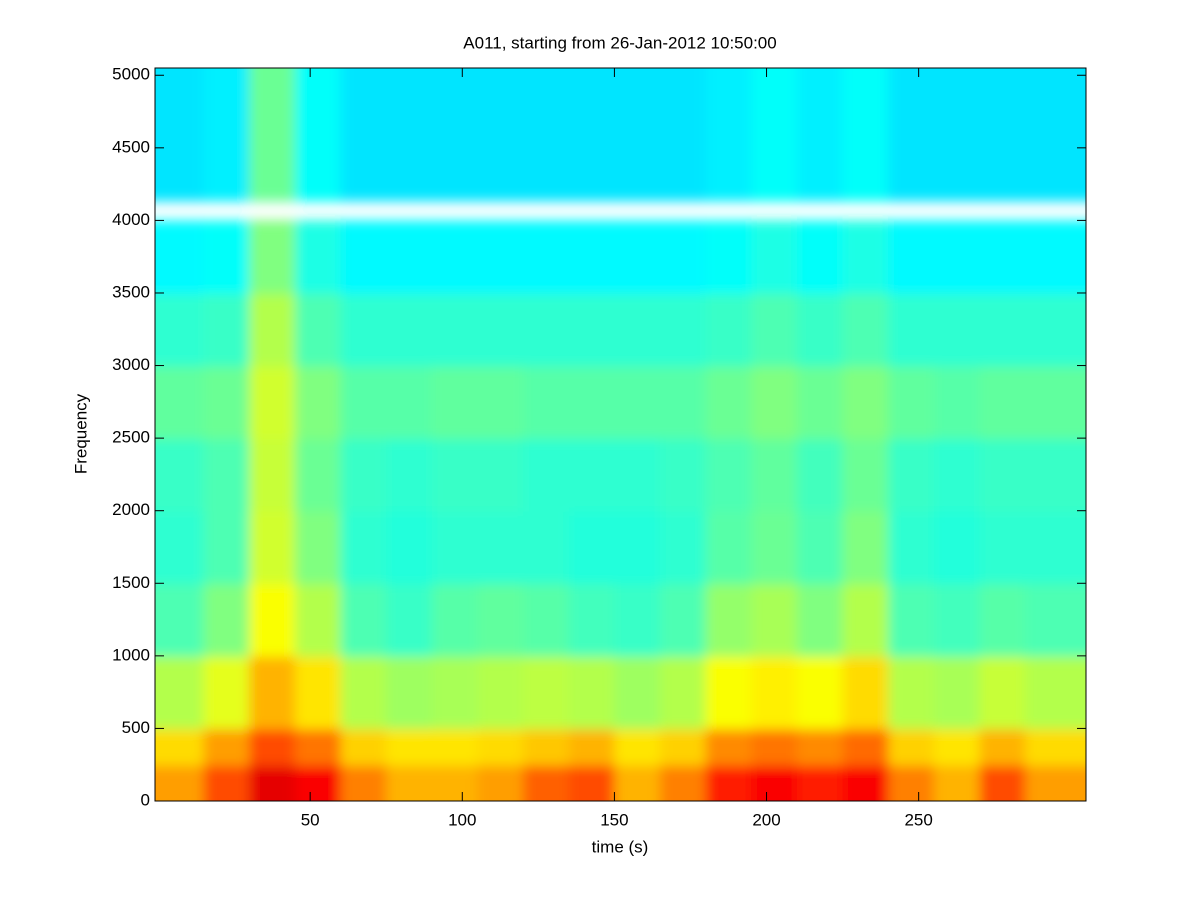  I want to click on y-tick-label: 2500, so click(131, 437).